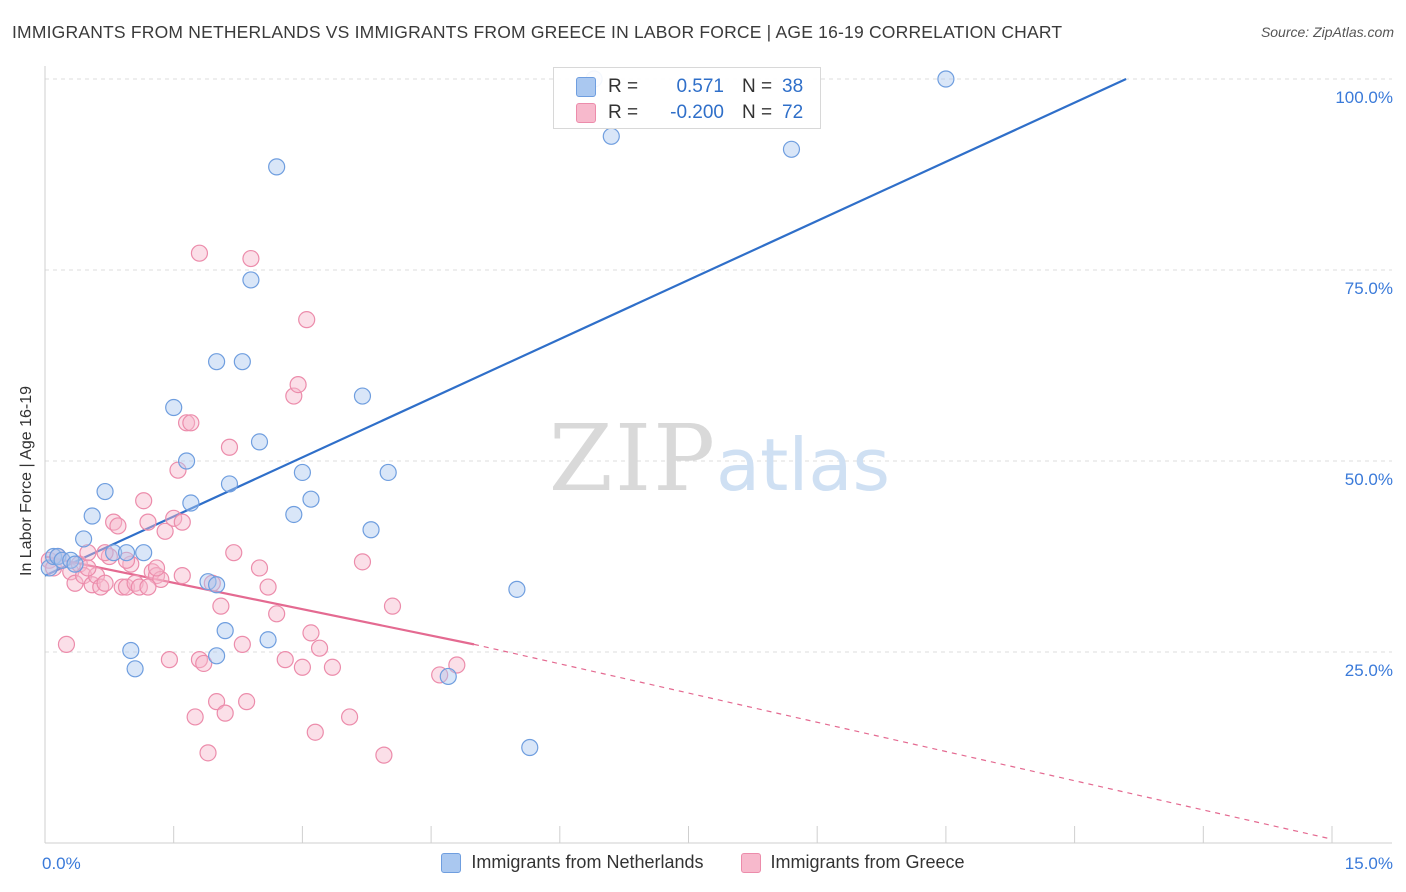 This screenshot has height=892, width=1406. I want to click on stats-row-greece: R = -0.200 N = 72, so click(694, 113).